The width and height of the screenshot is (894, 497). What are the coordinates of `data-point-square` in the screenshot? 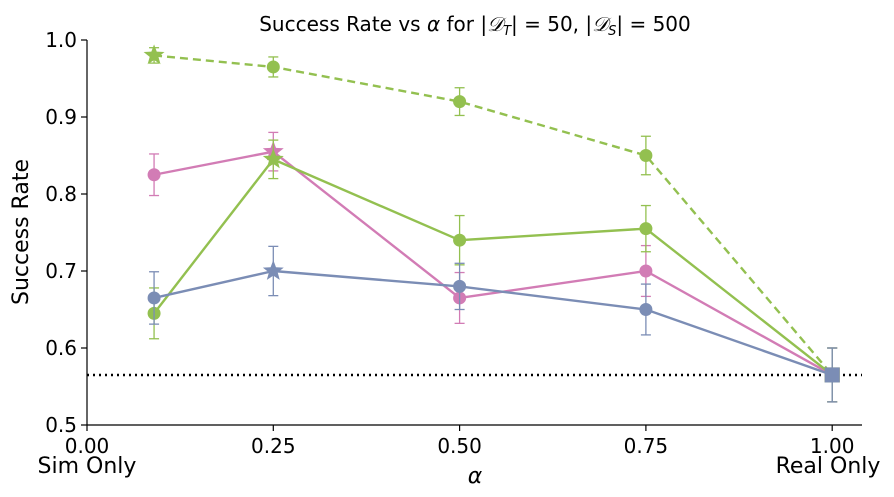 It's located at (832, 375).